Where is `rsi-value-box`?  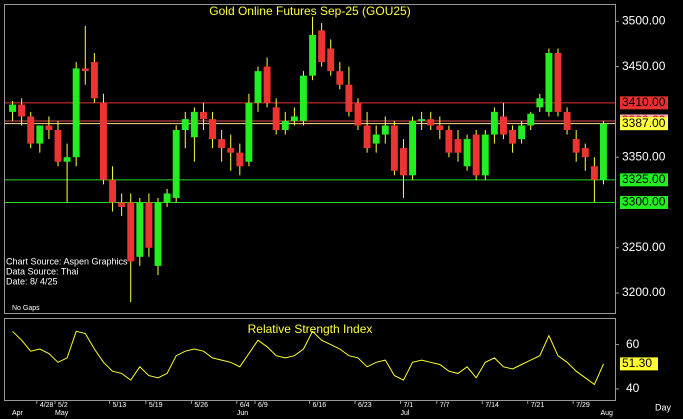
rsi-value-box is located at coordinates (639, 364).